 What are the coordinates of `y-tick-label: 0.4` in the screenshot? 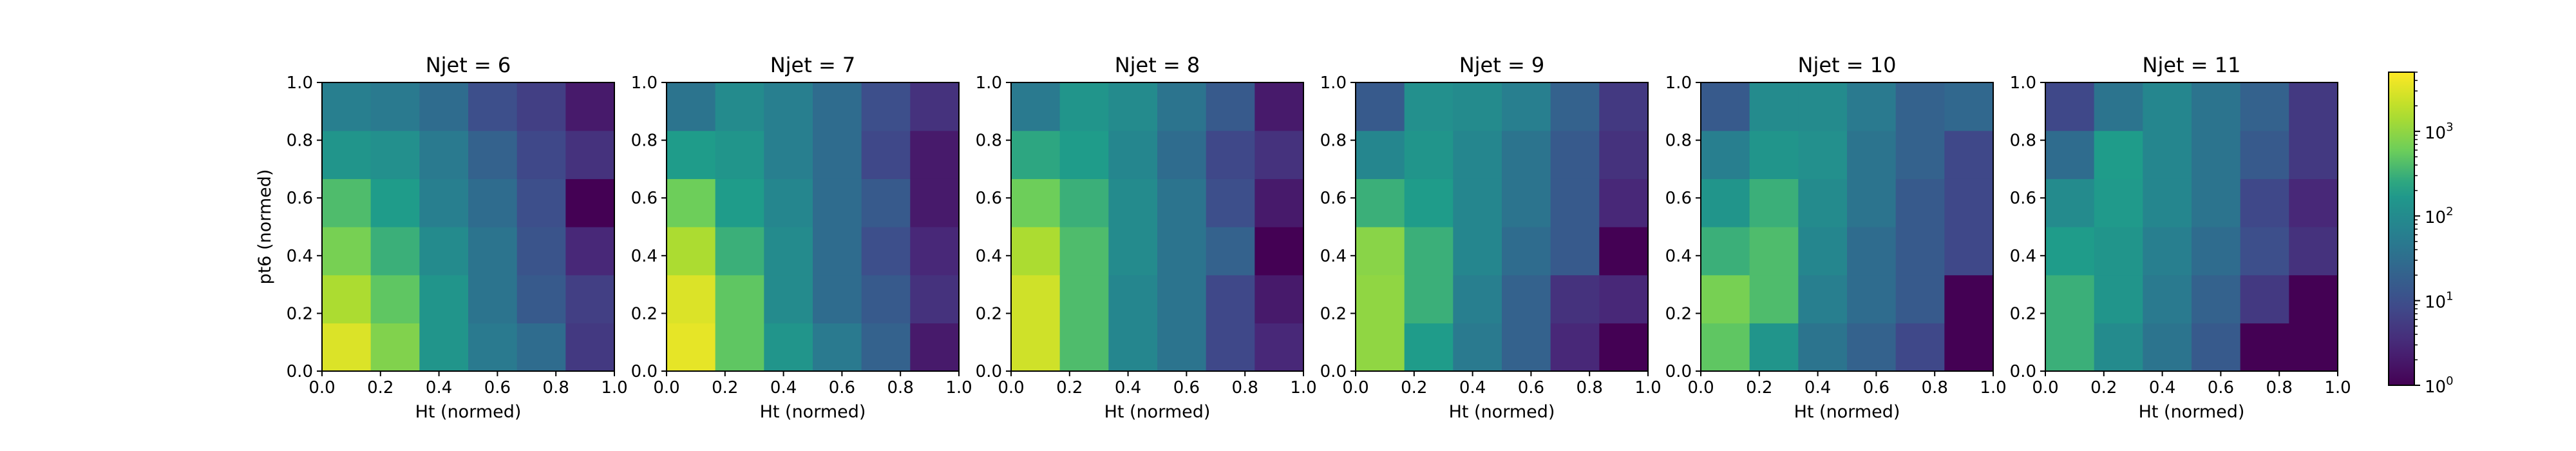 It's located at (644, 256).